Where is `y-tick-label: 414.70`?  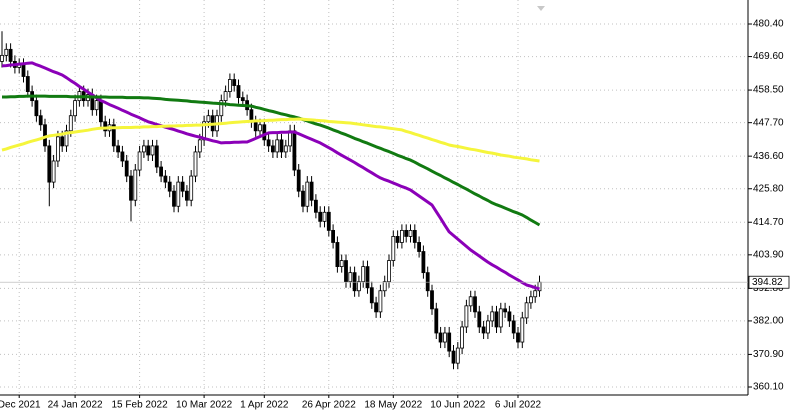 y-tick-label: 414.70 is located at coordinates (768, 222).